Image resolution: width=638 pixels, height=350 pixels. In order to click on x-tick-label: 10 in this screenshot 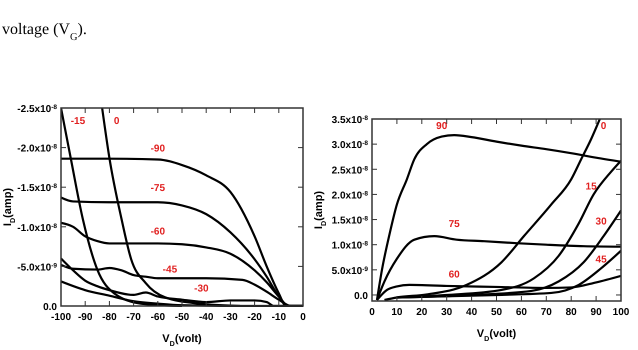, I will do `click(397, 312)`.